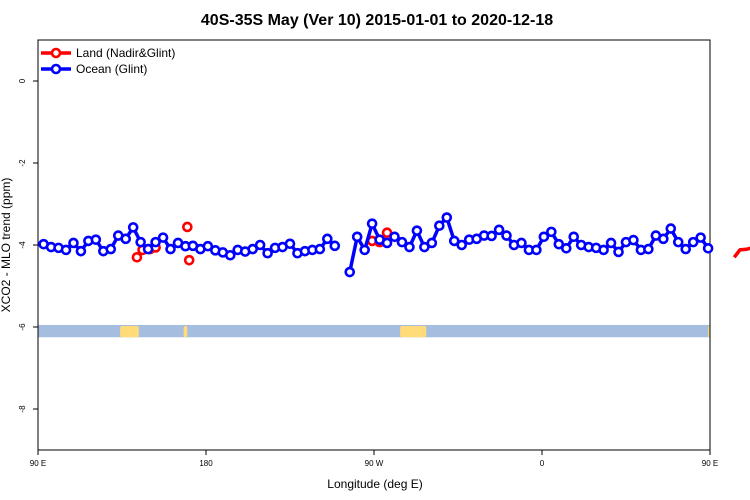 The width and height of the screenshot is (750, 500). I want to click on series-line, so click(741, 252).